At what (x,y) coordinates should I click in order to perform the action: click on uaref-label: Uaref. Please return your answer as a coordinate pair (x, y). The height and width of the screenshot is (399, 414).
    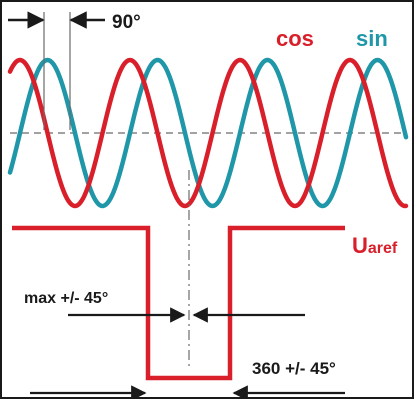
    Looking at the image, I should click on (375, 245).